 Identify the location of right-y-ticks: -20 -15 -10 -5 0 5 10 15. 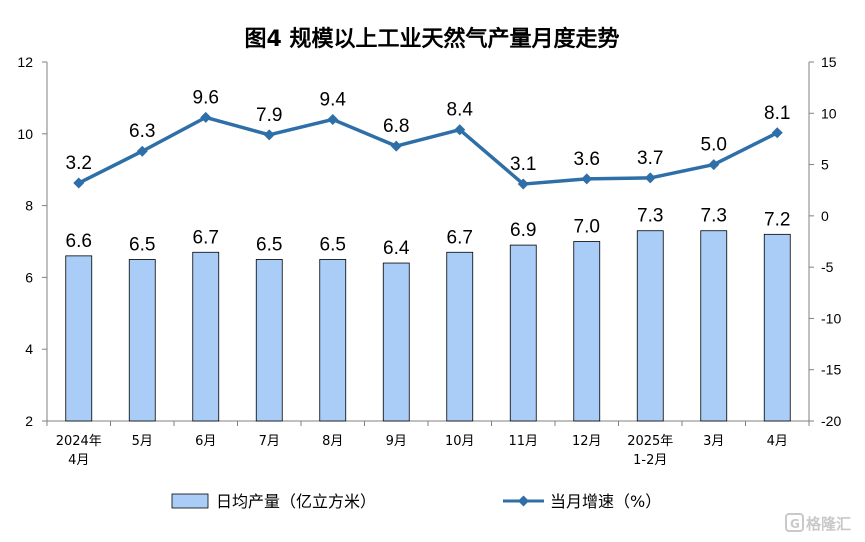
(825, 241).